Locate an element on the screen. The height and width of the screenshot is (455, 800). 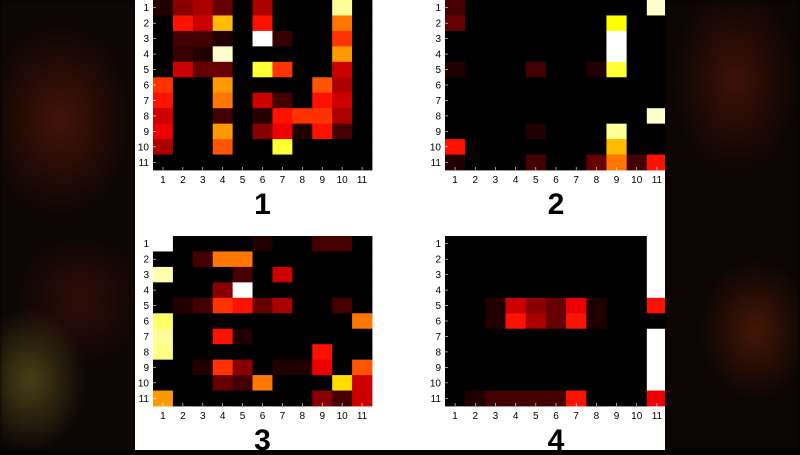
y-tick-label: 10 is located at coordinates (436, 383).